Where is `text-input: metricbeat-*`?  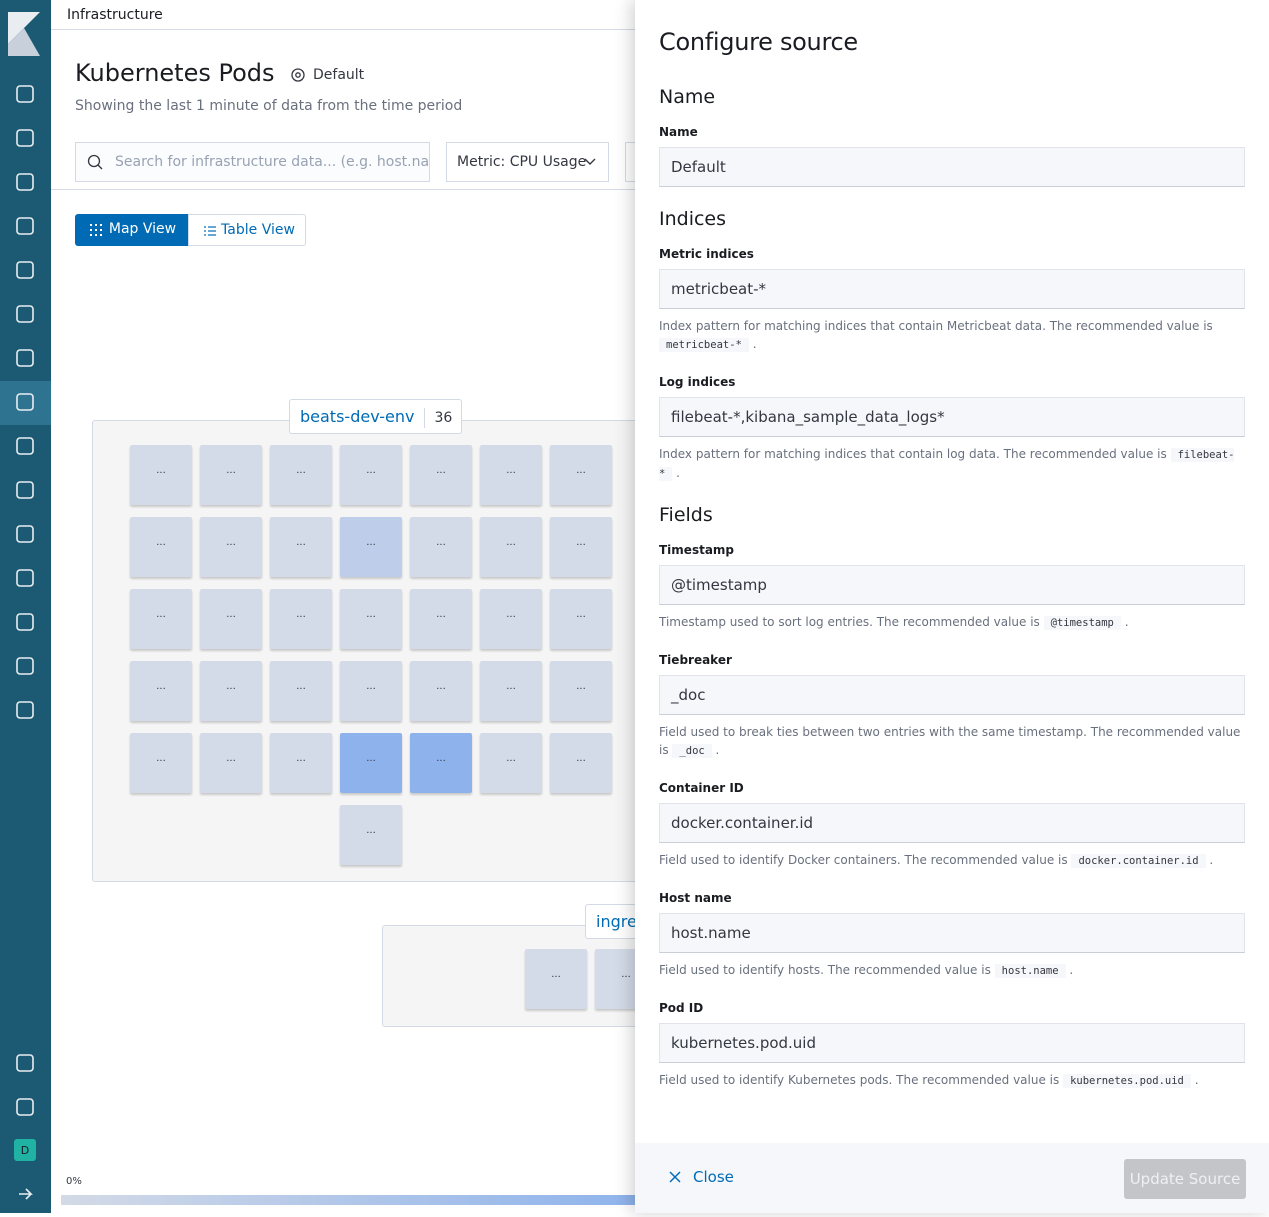 text-input: metricbeat-* is located at coordinates (952, 289).